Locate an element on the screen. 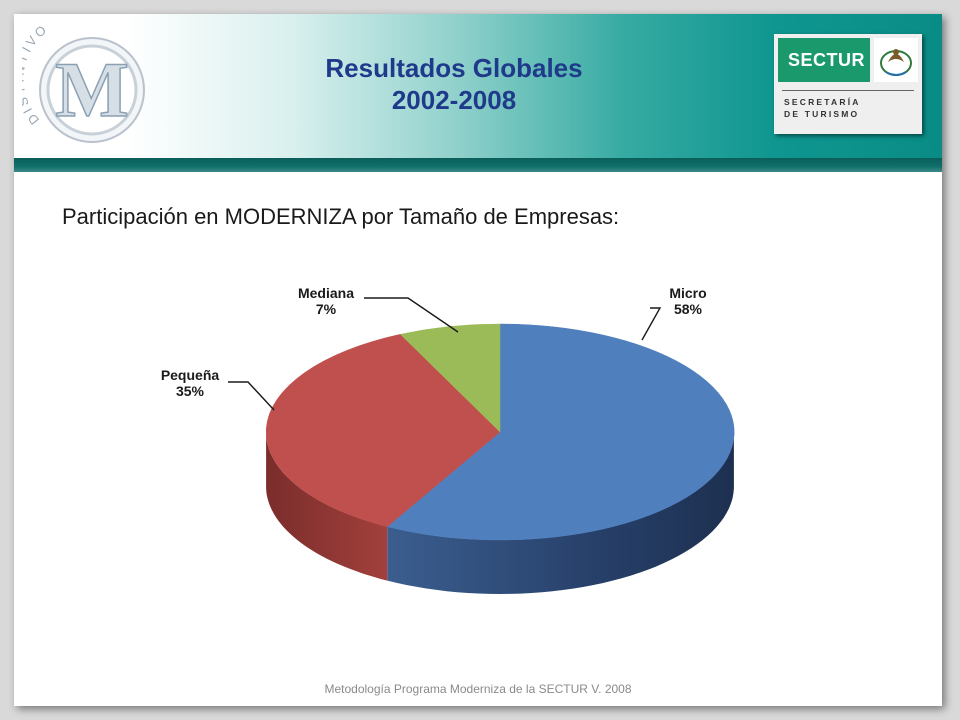 The height and width of the screenshot is (720, 960). leader-line-micro is located at coordinates (651, 324).